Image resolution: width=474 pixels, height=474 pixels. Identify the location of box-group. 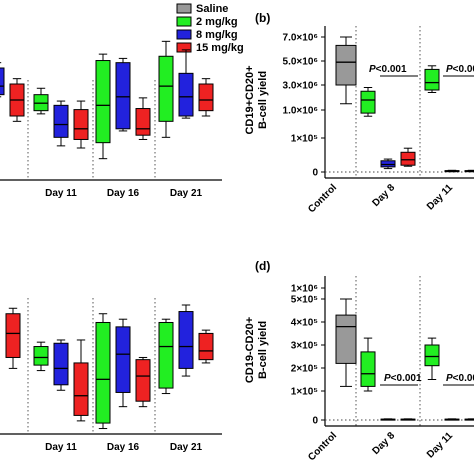
(109, 367).